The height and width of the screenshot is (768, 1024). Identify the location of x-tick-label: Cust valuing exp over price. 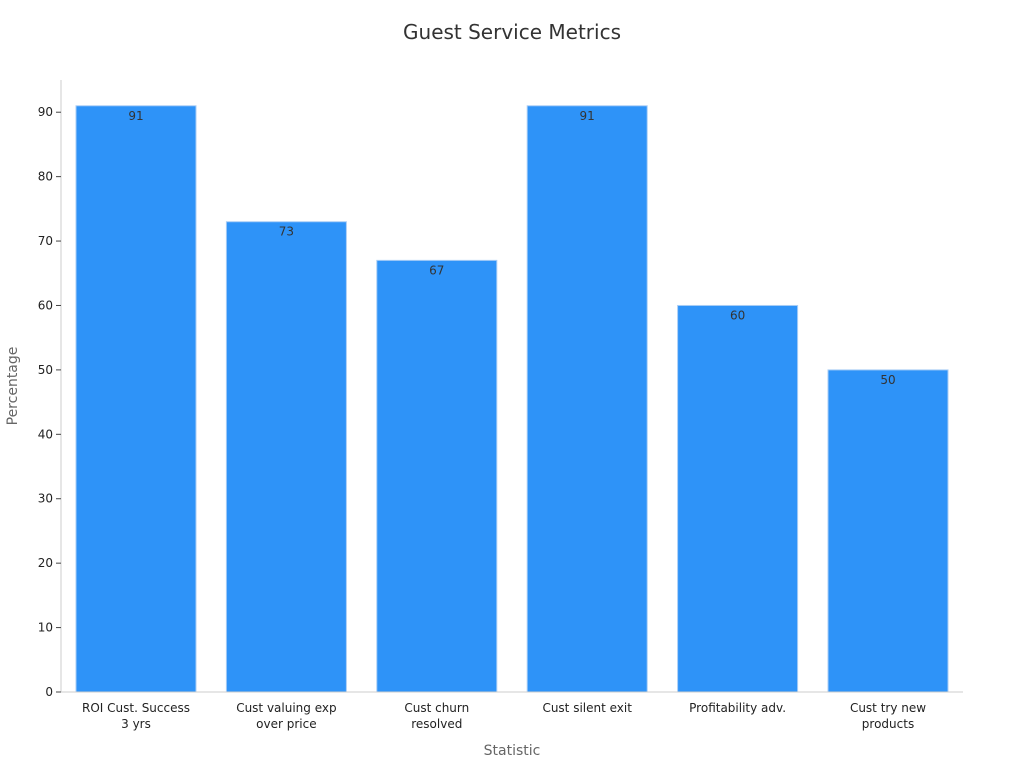
(286, 716).